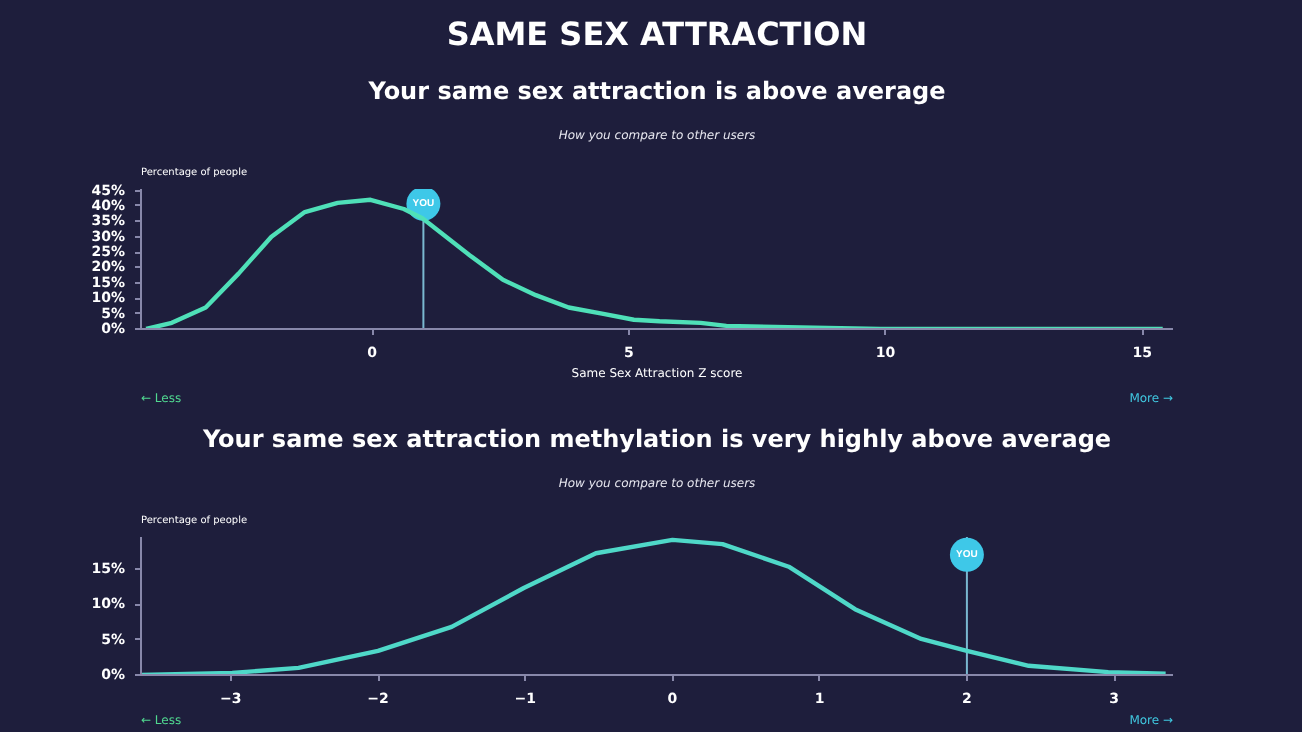 The width and height of the screenshot is (1302, 732). What do you see at coordinates (656, 91) in the screenshot?
I see `chart-title: Your same sex attraction is above average` at bounding box center [656, 91].